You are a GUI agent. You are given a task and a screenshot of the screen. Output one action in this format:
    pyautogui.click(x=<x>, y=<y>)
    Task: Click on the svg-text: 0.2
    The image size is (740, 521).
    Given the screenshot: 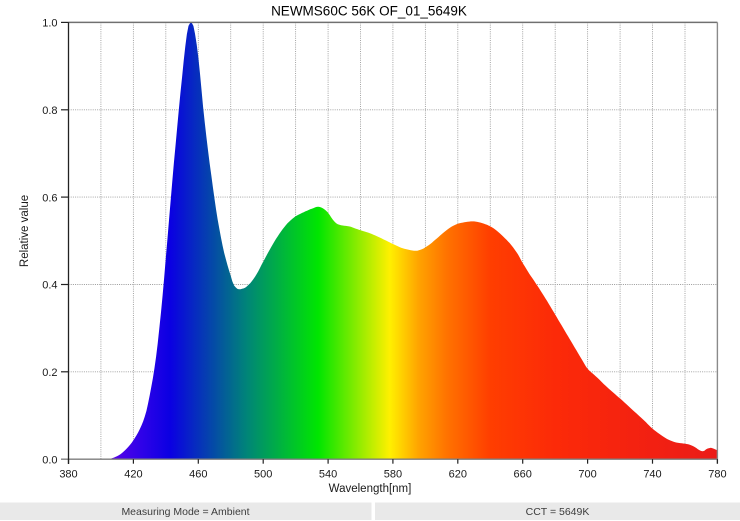 What is the action you would take?
    pyautogui.click(x=49, y=373)
    